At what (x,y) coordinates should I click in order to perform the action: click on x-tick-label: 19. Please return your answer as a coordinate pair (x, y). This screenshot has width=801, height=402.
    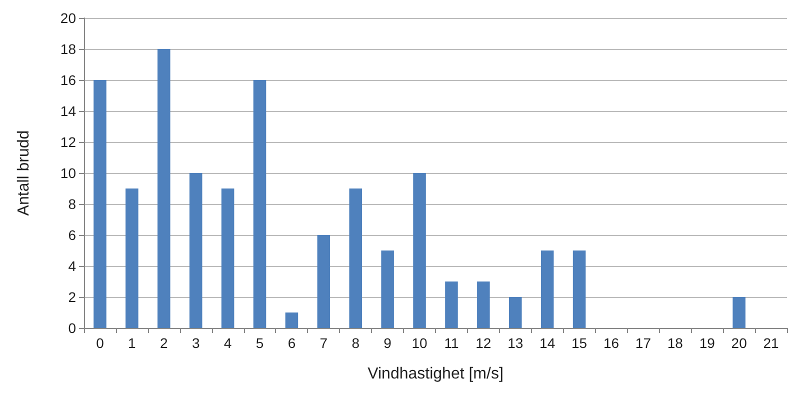
    Looking at the image, I should click on (707, 343).